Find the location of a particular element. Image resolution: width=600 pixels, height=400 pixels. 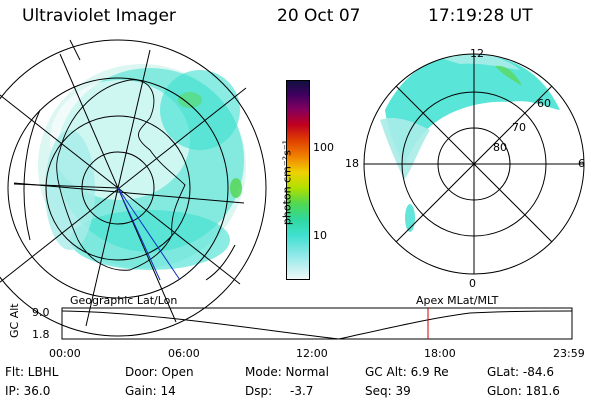

mlt-label-6: 6 is located at coordinates (581, 163).